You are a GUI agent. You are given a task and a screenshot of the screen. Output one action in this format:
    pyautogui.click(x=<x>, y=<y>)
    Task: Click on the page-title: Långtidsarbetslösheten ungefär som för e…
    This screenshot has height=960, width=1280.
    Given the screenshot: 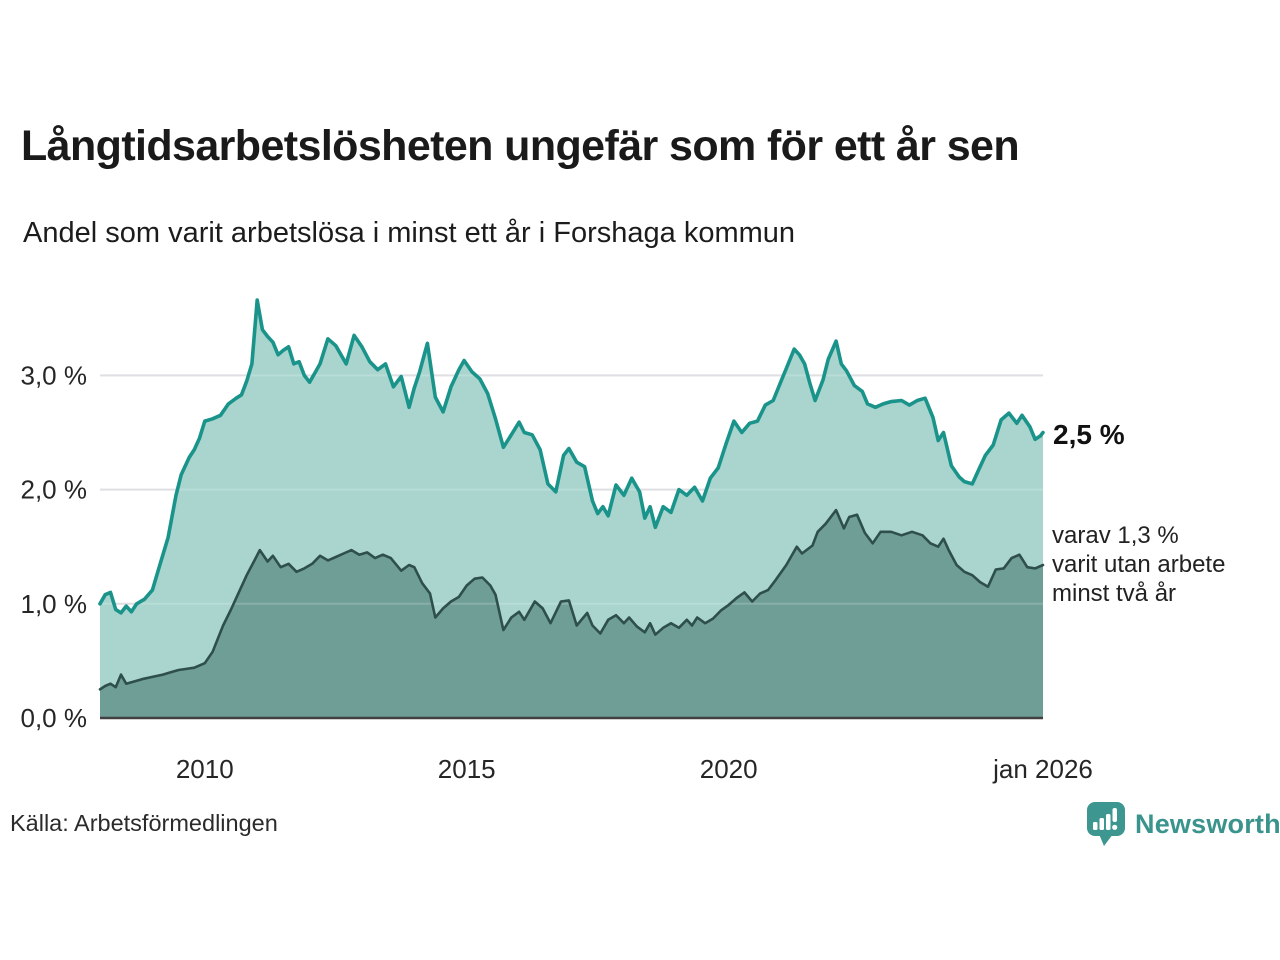 What is the action you would take?
    pyautogui.click(x=520, y=146)
    